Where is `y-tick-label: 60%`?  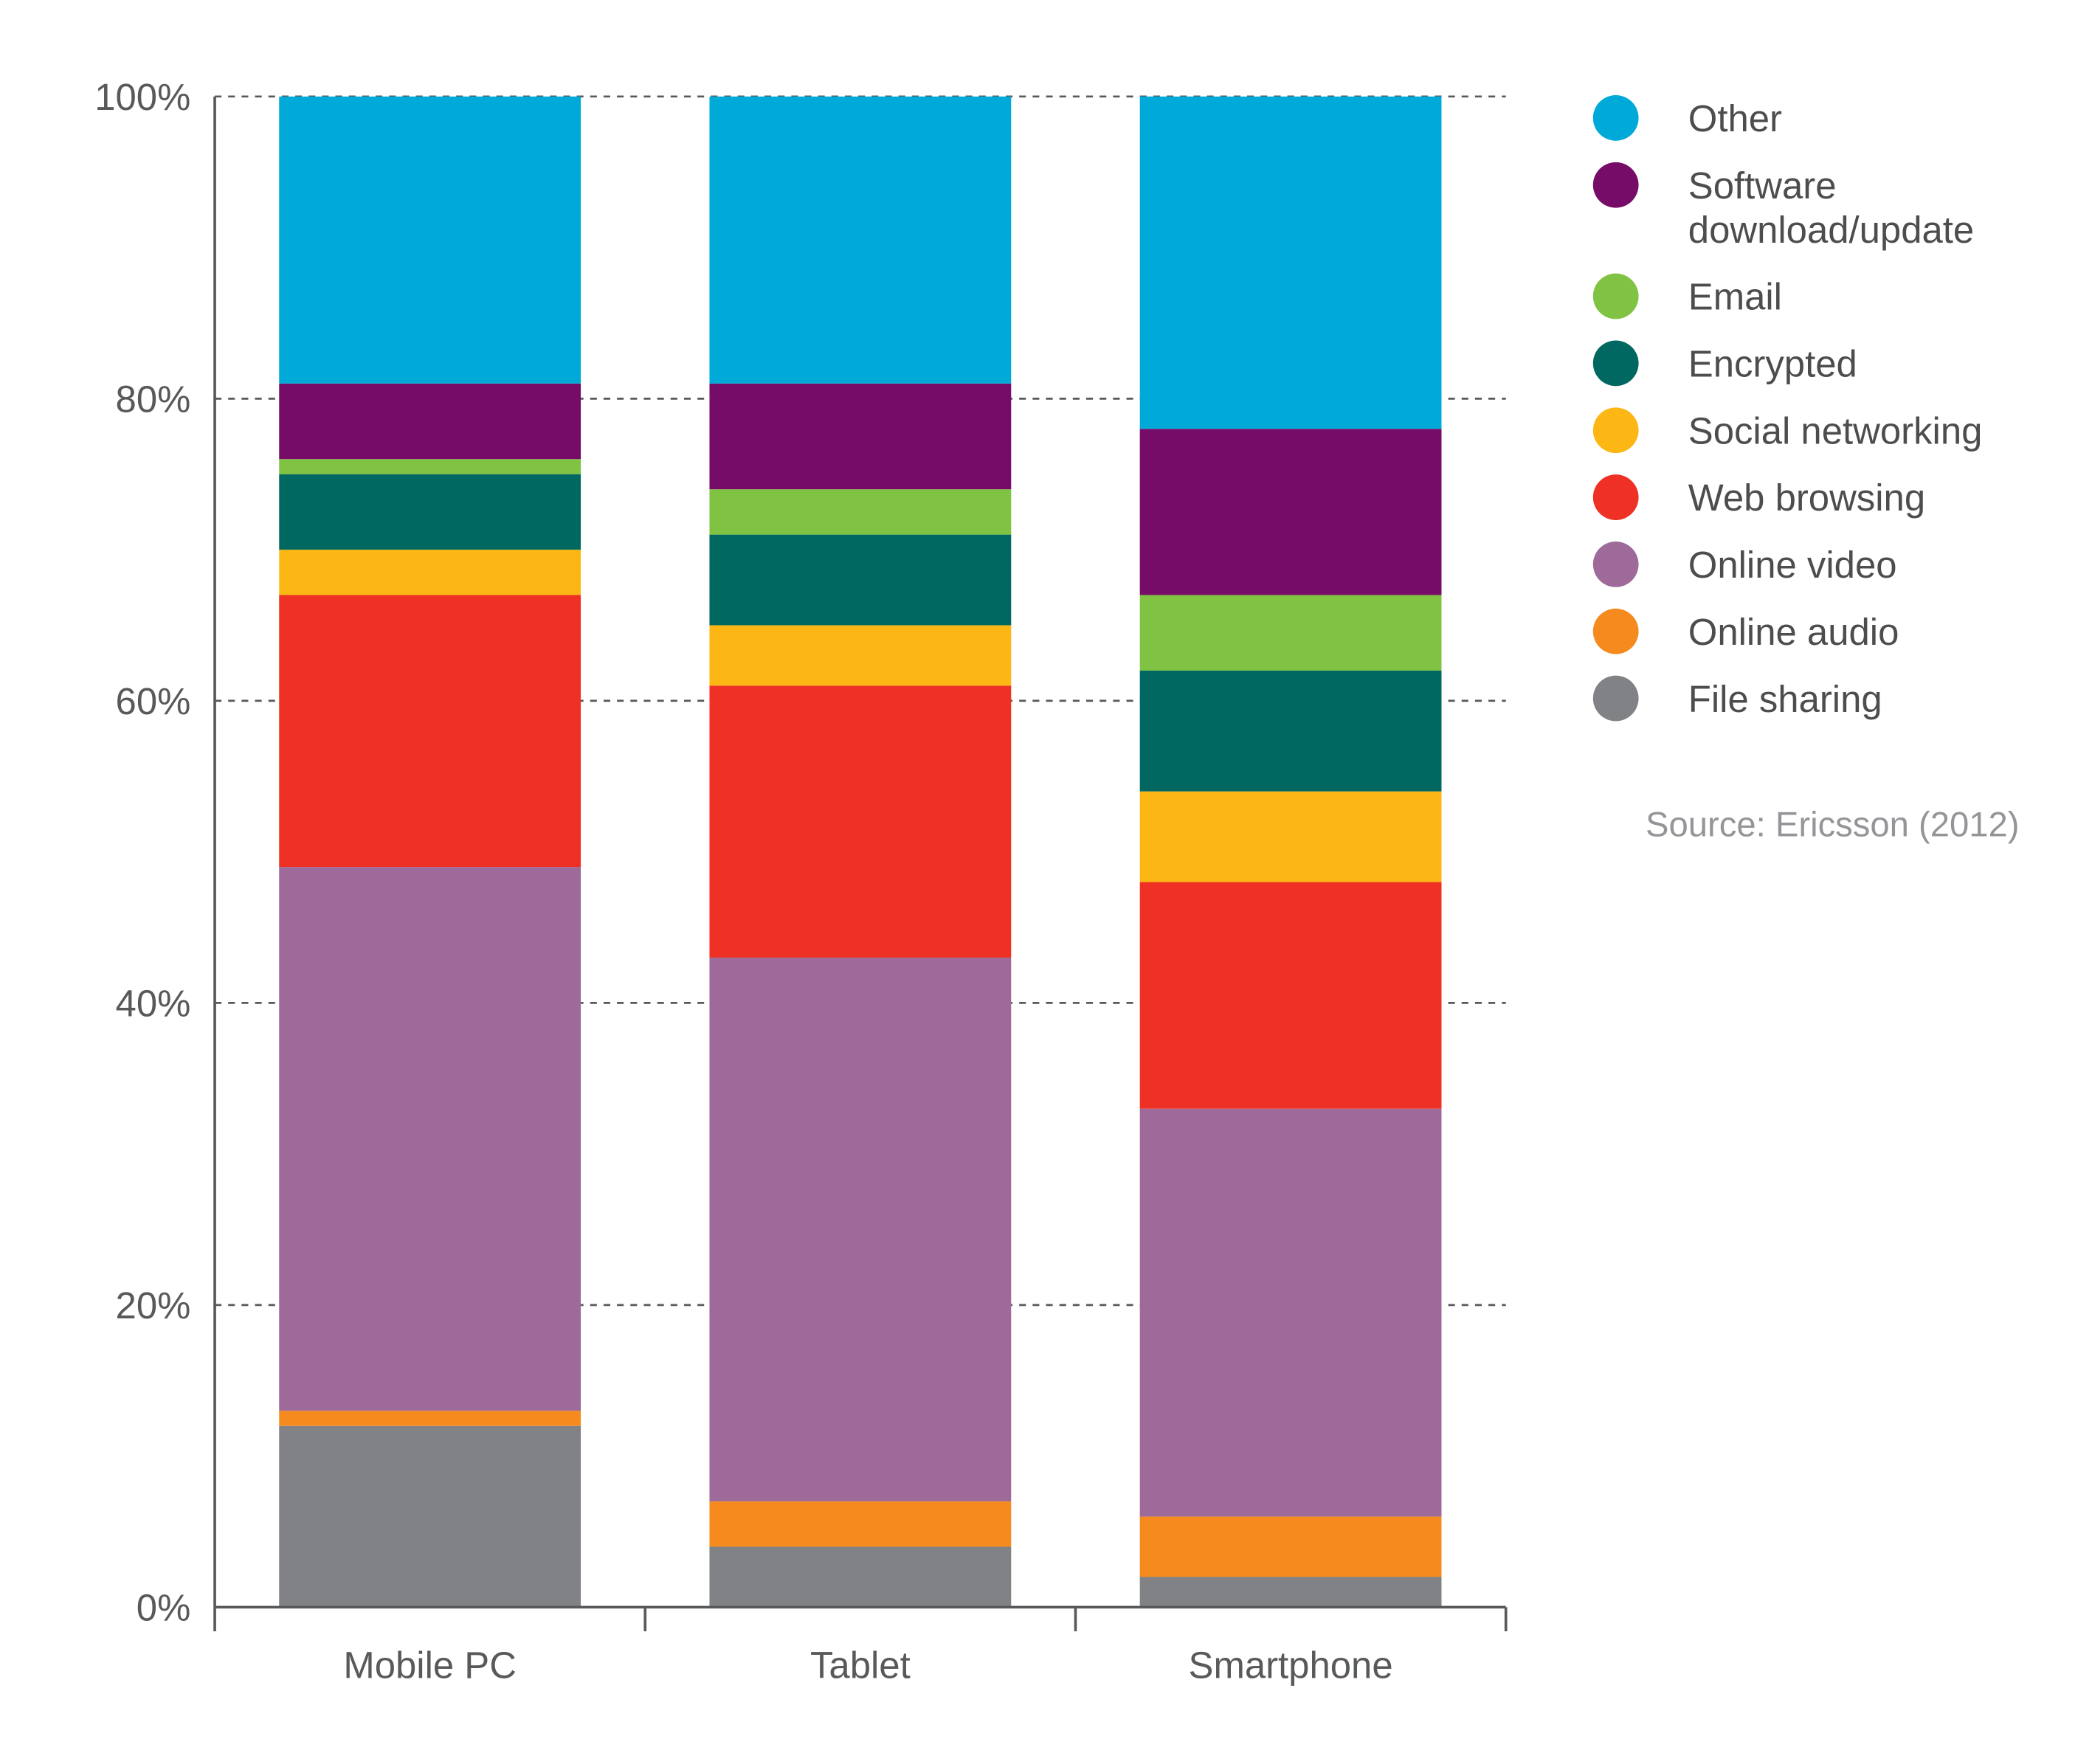
y-tick-label: 60% is located at coordinates (153, 701).